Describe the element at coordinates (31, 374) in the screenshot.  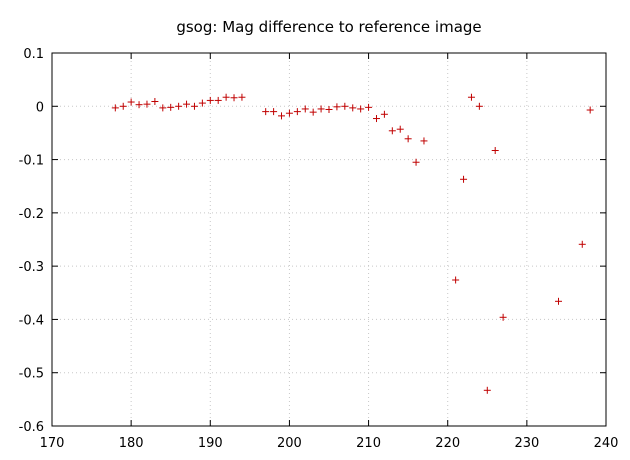
I see `y-tick-label: -0.5` at that location.